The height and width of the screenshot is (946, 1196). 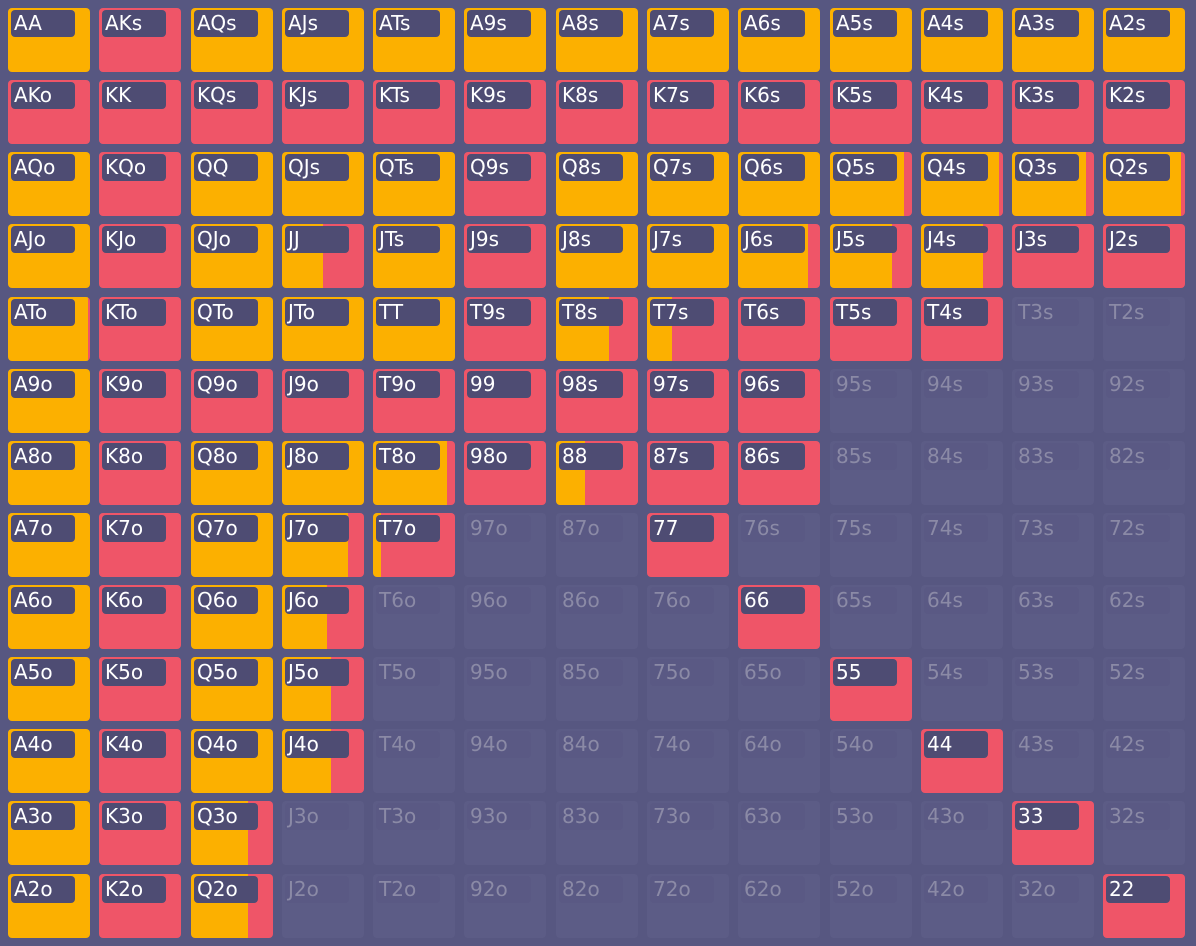 I want to click on hand-cell-JJ: JJ, so click(x=323, y=256).